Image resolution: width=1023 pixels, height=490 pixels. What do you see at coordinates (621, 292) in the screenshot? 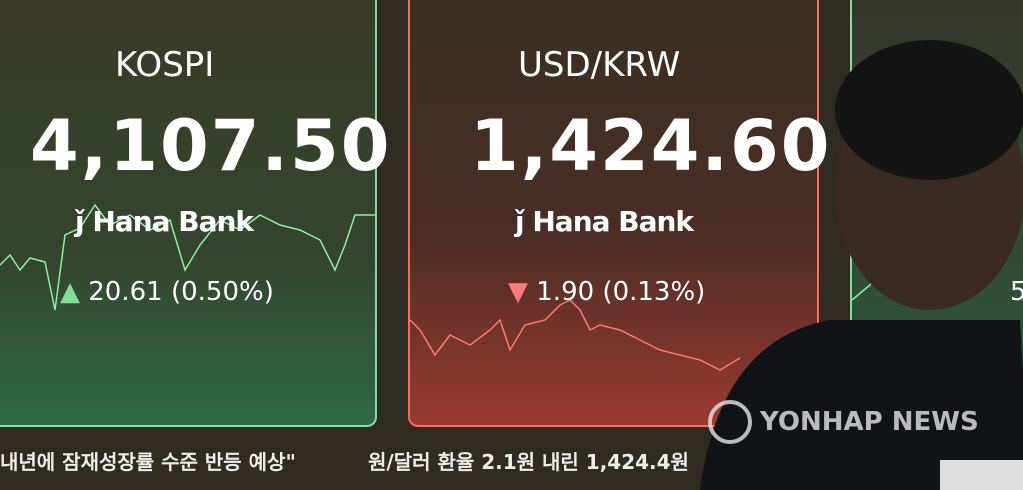
I see `usdkrw-change-text: 1.90 (0.13%)` at bounding box center [621, 292].